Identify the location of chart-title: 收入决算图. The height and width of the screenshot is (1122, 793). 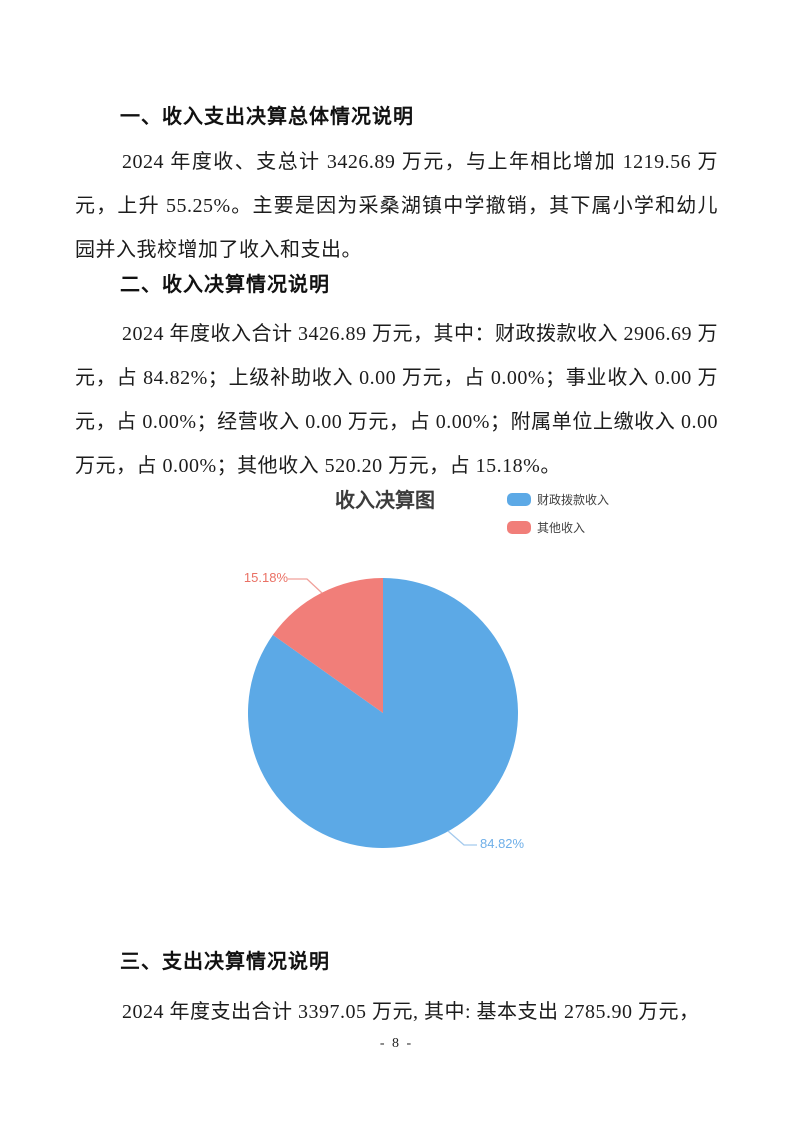
(385, 501).